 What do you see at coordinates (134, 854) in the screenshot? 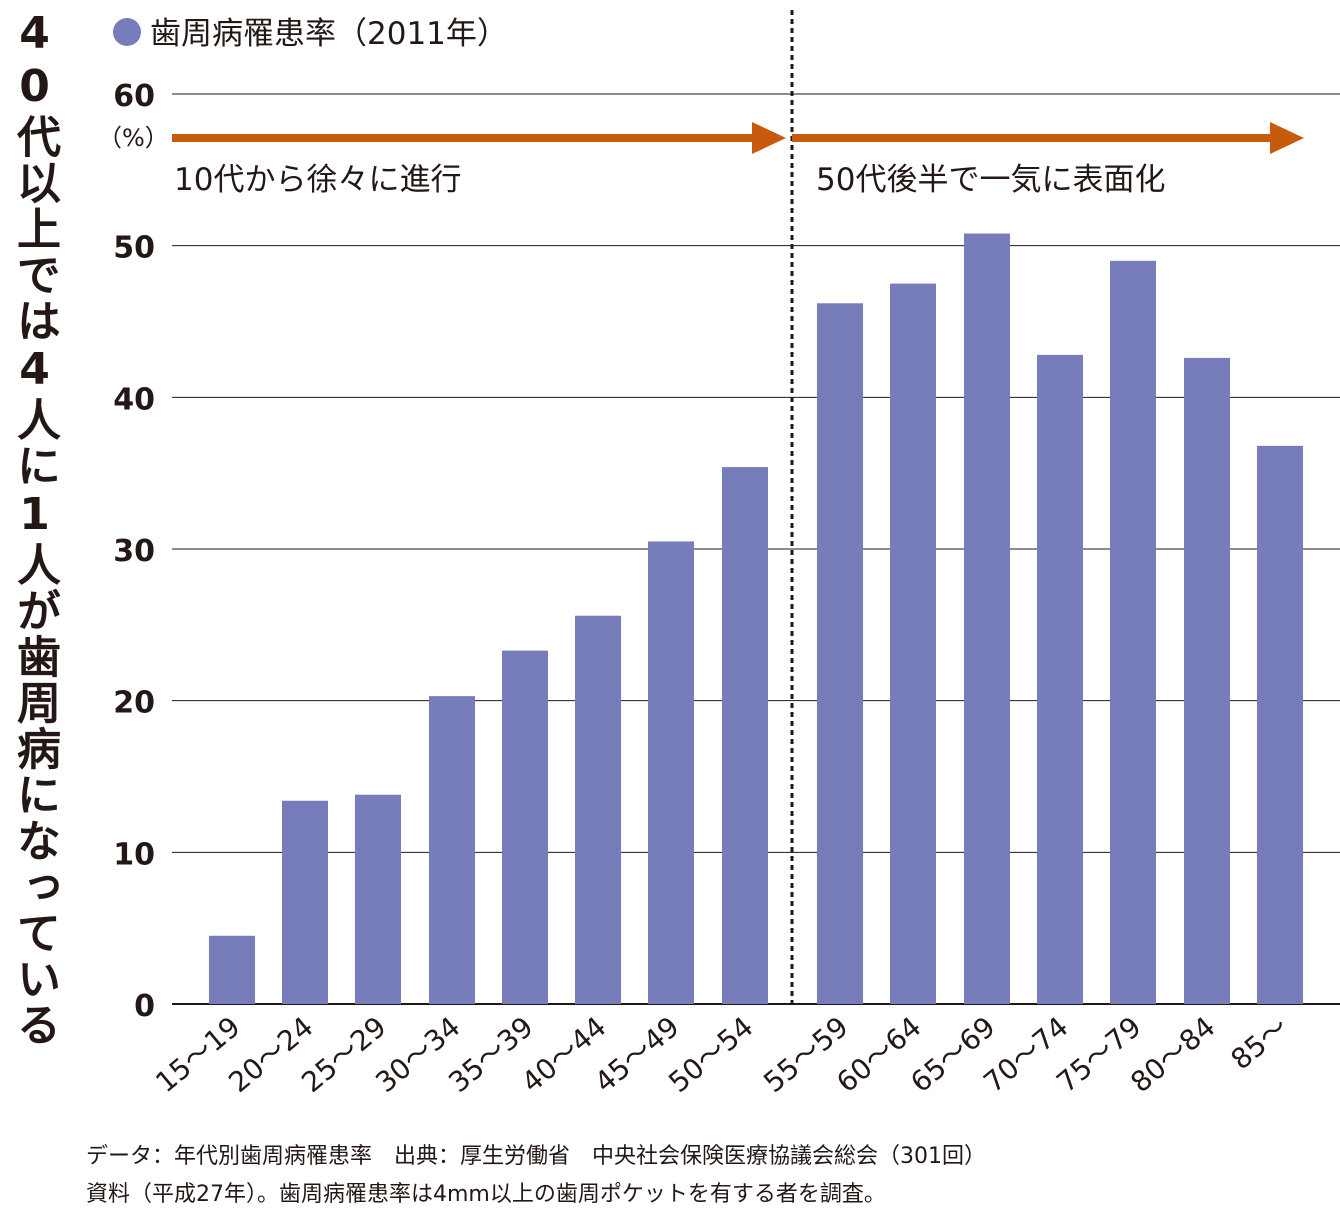
I see `y-tick-label: 10` at bounding box center [134, 854].